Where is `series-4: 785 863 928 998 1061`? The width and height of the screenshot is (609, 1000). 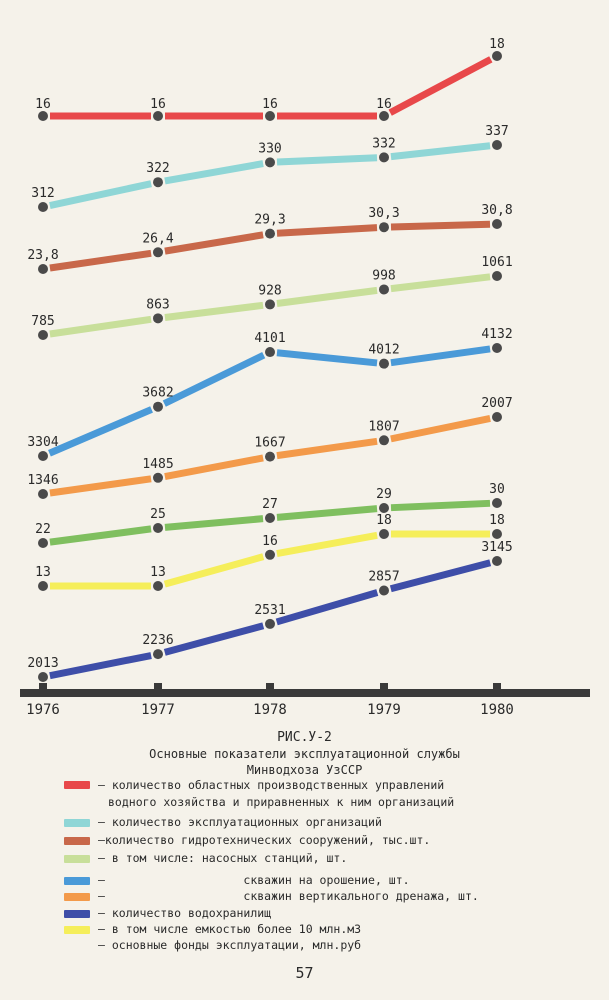
series-4: 785 863 928 998 1061 is located at coordinates (272, 297).